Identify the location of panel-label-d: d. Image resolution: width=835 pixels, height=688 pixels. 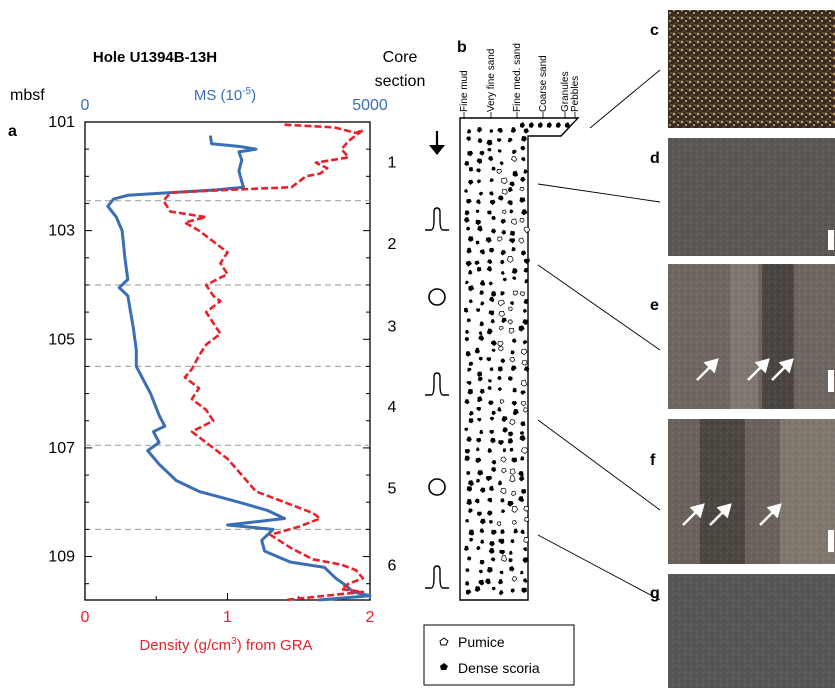
(655, 158).